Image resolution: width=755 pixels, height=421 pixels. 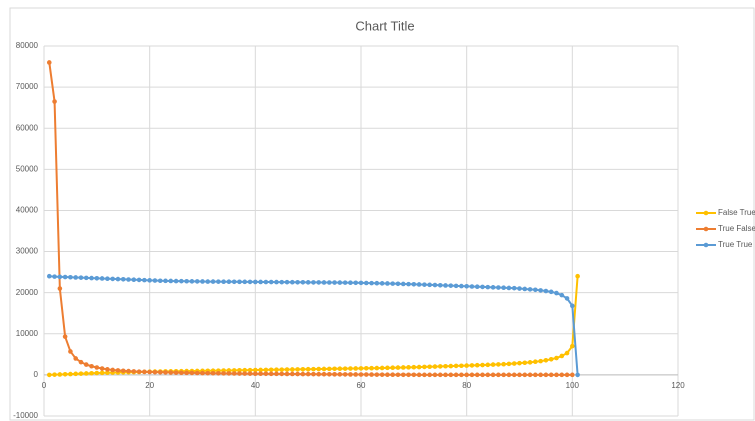 What do you see at coordinates (27, 127) in the screenshot?
I see `y-tick-label: 60000` at bounding box center [27, 127].